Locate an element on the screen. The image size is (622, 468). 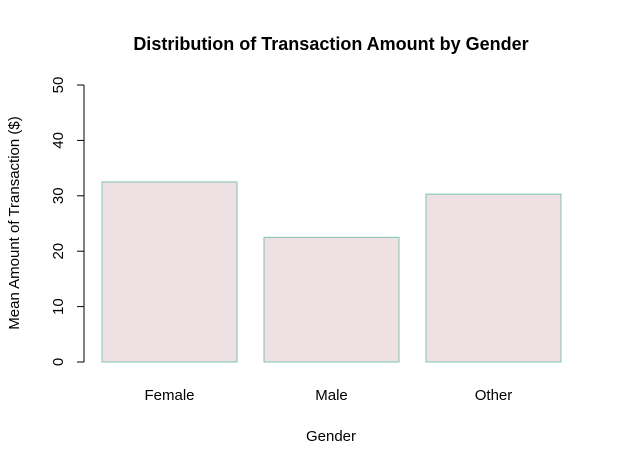
x-tick-label-male: Male is located at coordinates (331, 395).